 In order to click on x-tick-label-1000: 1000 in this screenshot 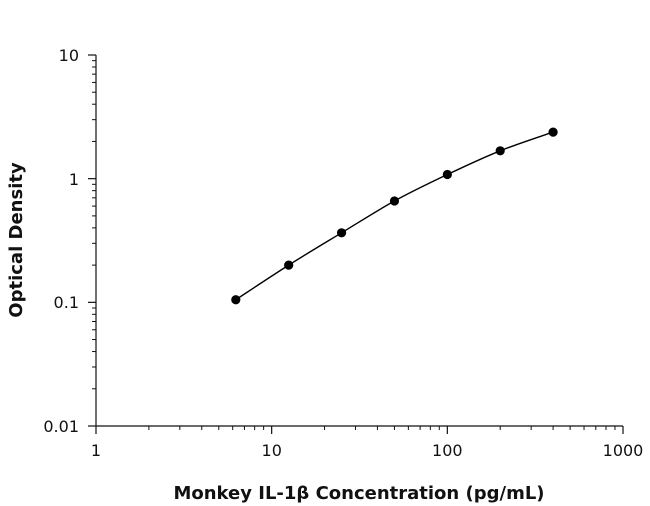, I will do `click(623, 450)`.